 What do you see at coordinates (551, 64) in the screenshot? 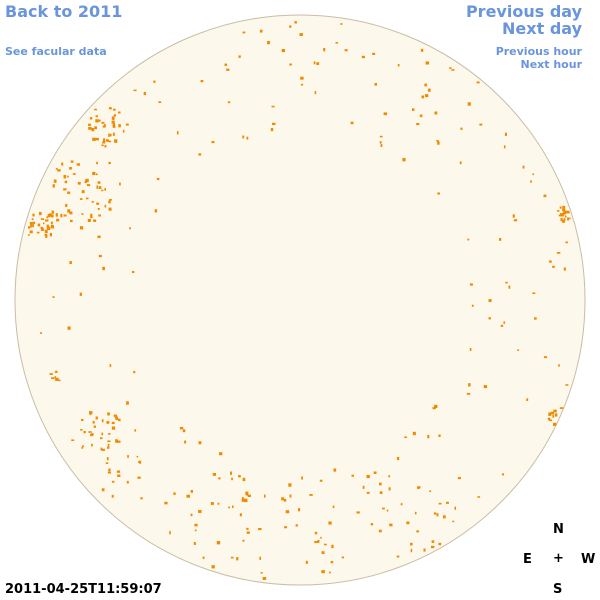
I see `next-hour-link: Next hour` at bounding box center [551, 64].